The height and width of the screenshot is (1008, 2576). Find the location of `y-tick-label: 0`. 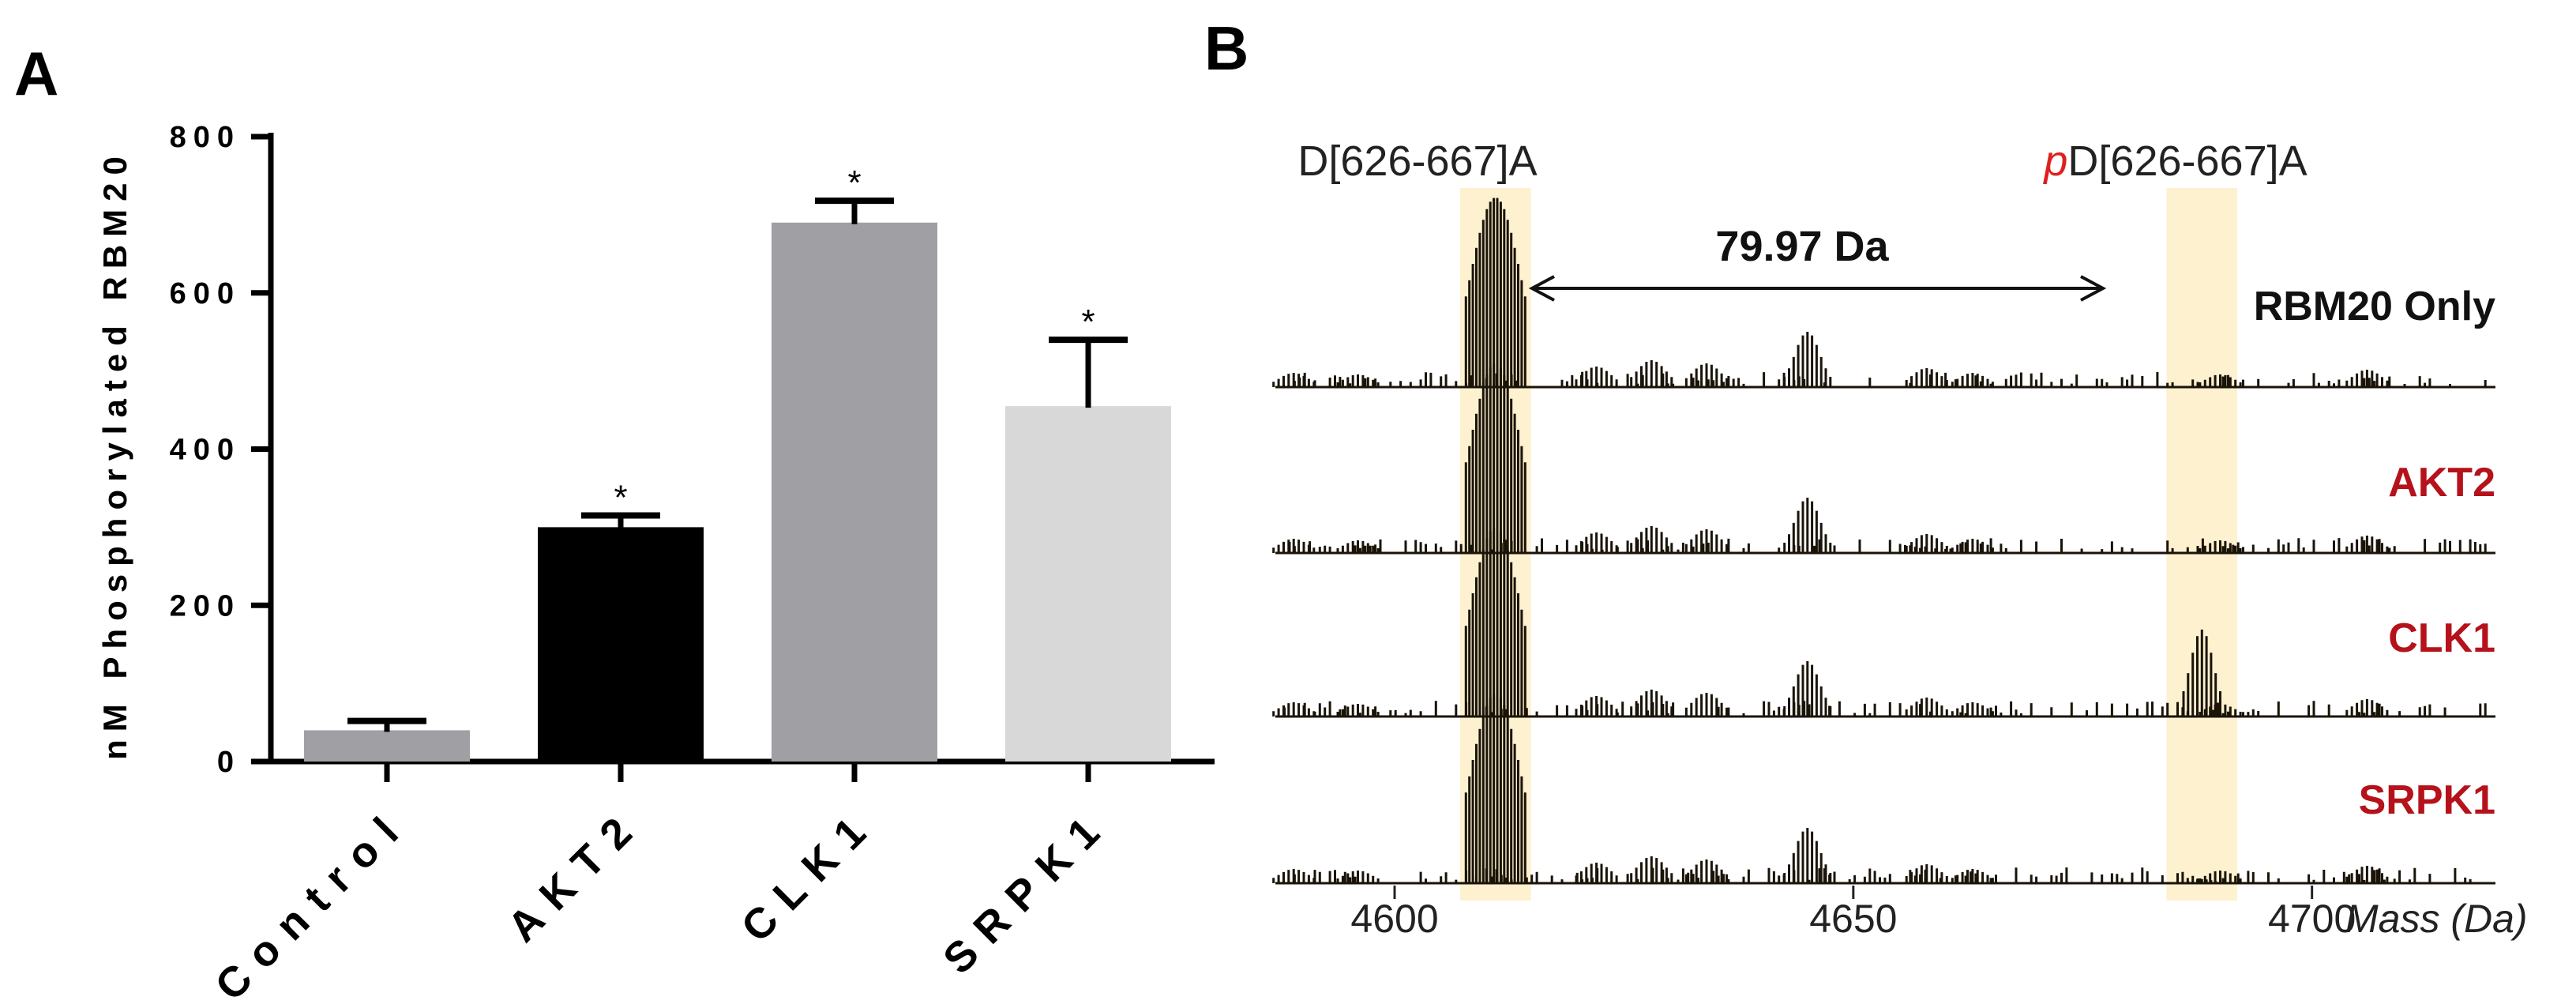

y-tick-label: 0 is located at coordinates (229, 762).